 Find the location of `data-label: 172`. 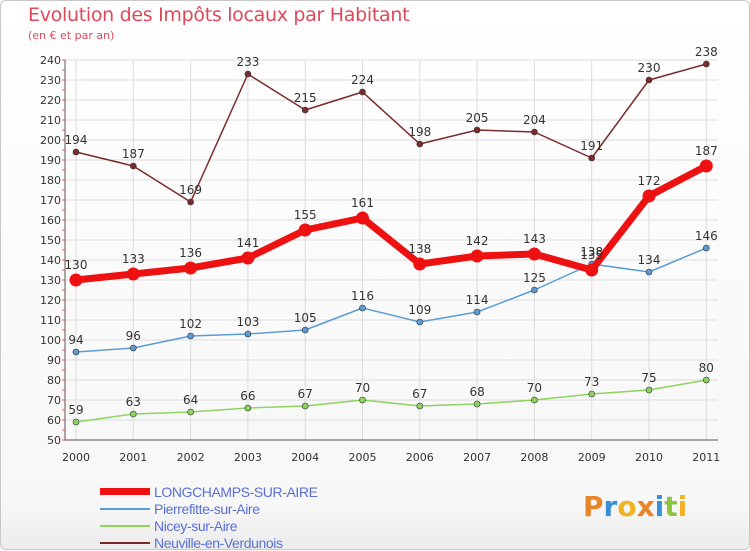

data-label: 172 is located at coordinates (649, 181).